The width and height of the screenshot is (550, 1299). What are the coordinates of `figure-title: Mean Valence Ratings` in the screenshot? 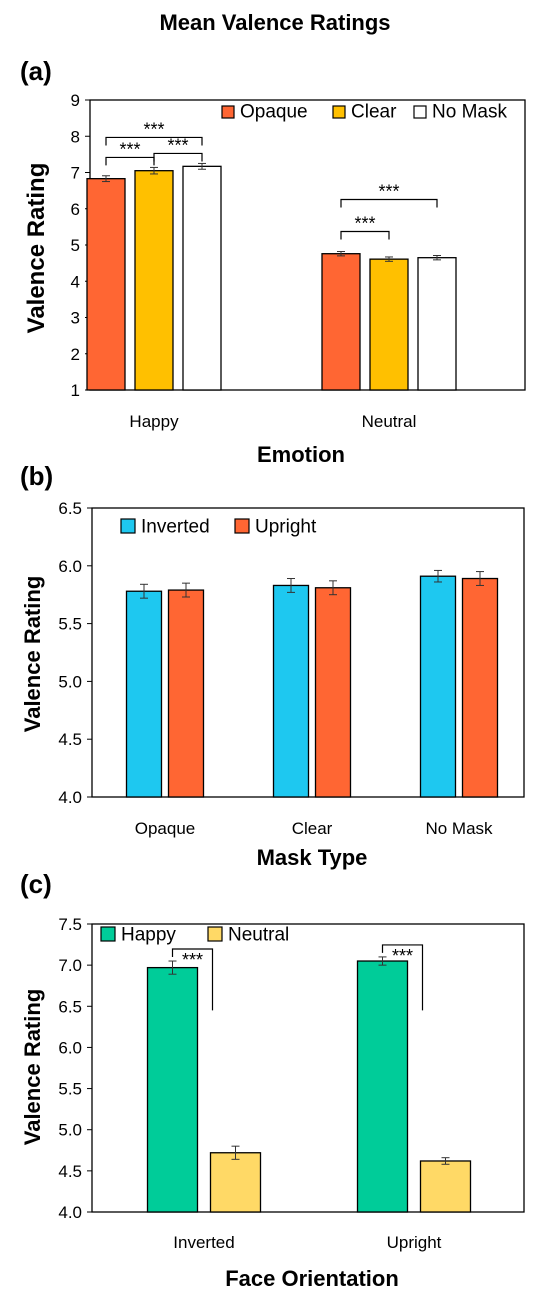 It's located at (274, 22).